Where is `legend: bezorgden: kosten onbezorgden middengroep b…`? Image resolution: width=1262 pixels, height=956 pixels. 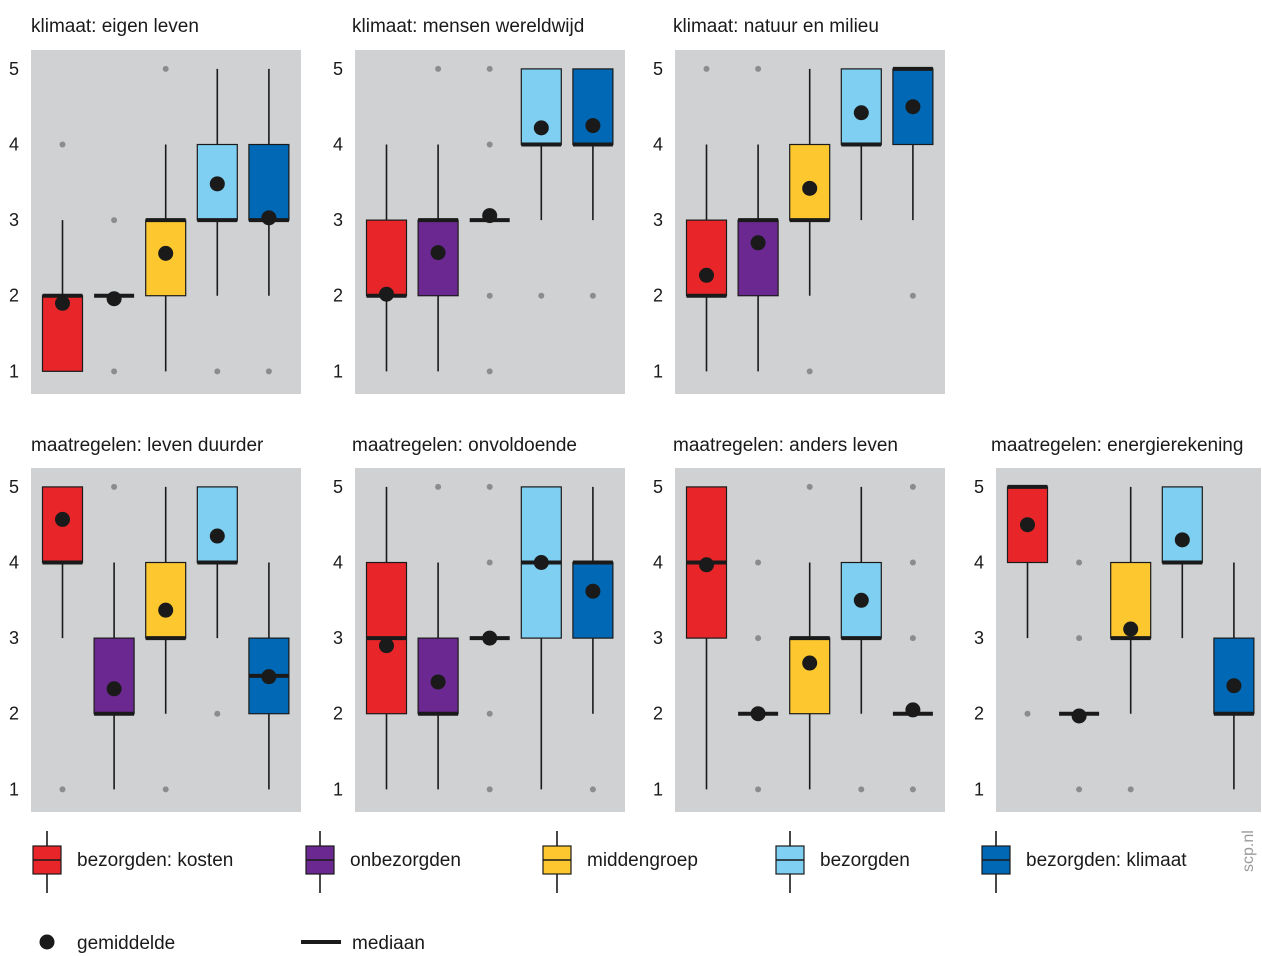
legend: bezorgden: kosten onbezorgden middengroep b… is located at coordinates (609, 892).